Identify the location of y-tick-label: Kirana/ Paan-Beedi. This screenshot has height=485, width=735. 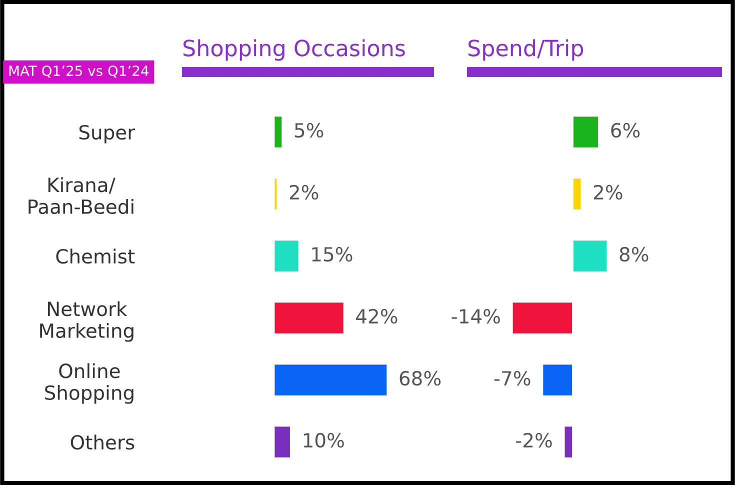
(81, 195).